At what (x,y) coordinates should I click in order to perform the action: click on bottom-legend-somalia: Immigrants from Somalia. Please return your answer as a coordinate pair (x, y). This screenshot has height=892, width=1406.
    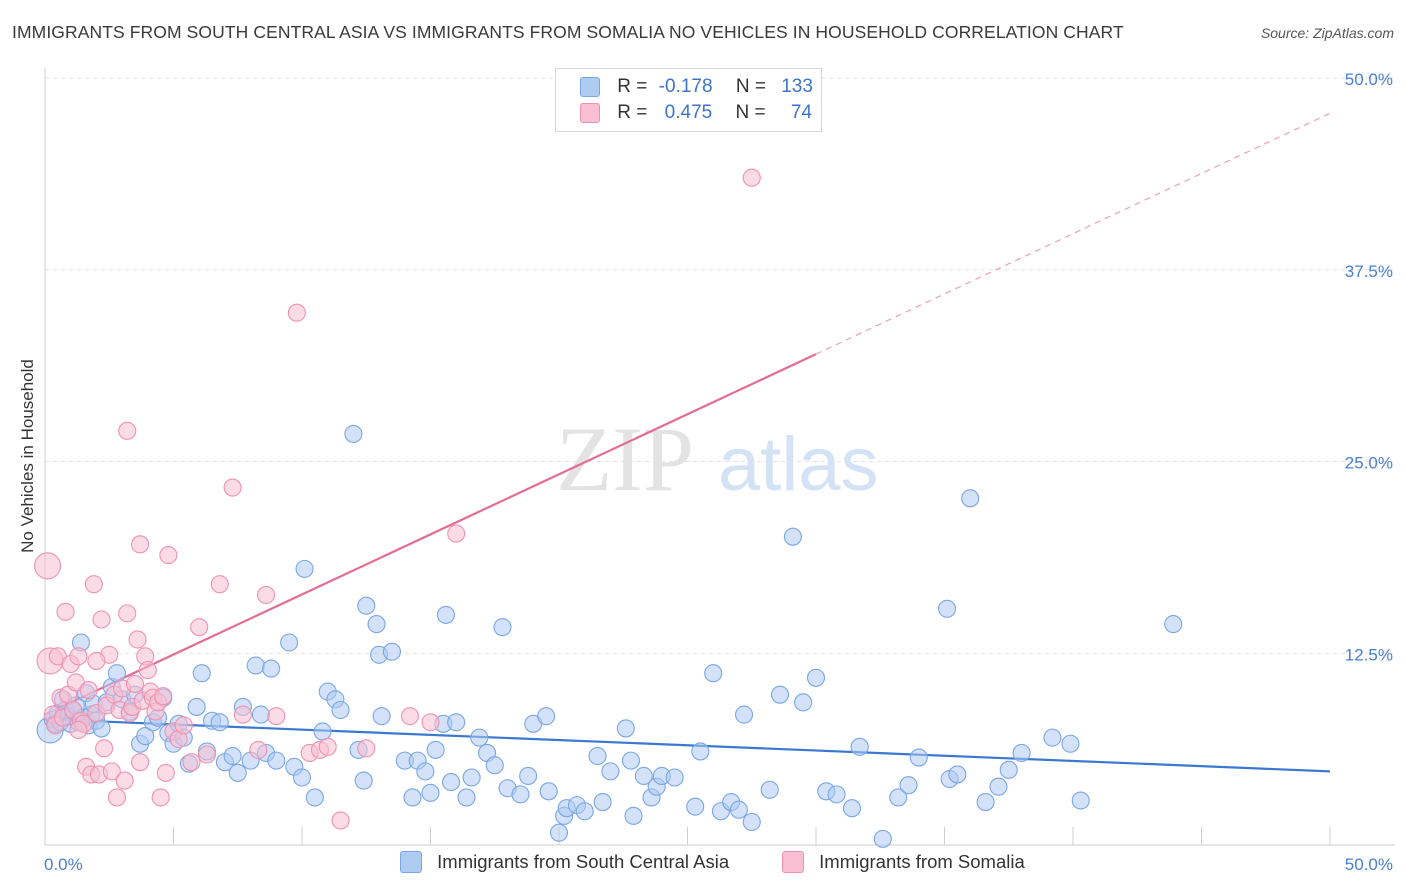
    Looking at the image, I should click on (903, 862).